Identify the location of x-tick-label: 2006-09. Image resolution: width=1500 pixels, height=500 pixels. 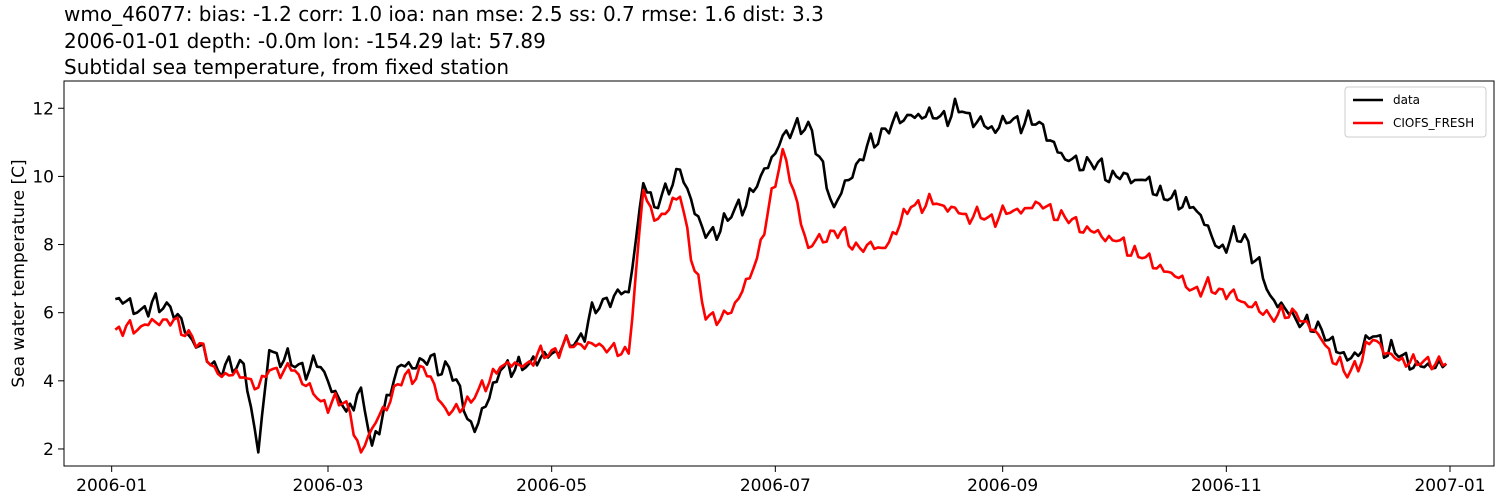
(1002, 486).